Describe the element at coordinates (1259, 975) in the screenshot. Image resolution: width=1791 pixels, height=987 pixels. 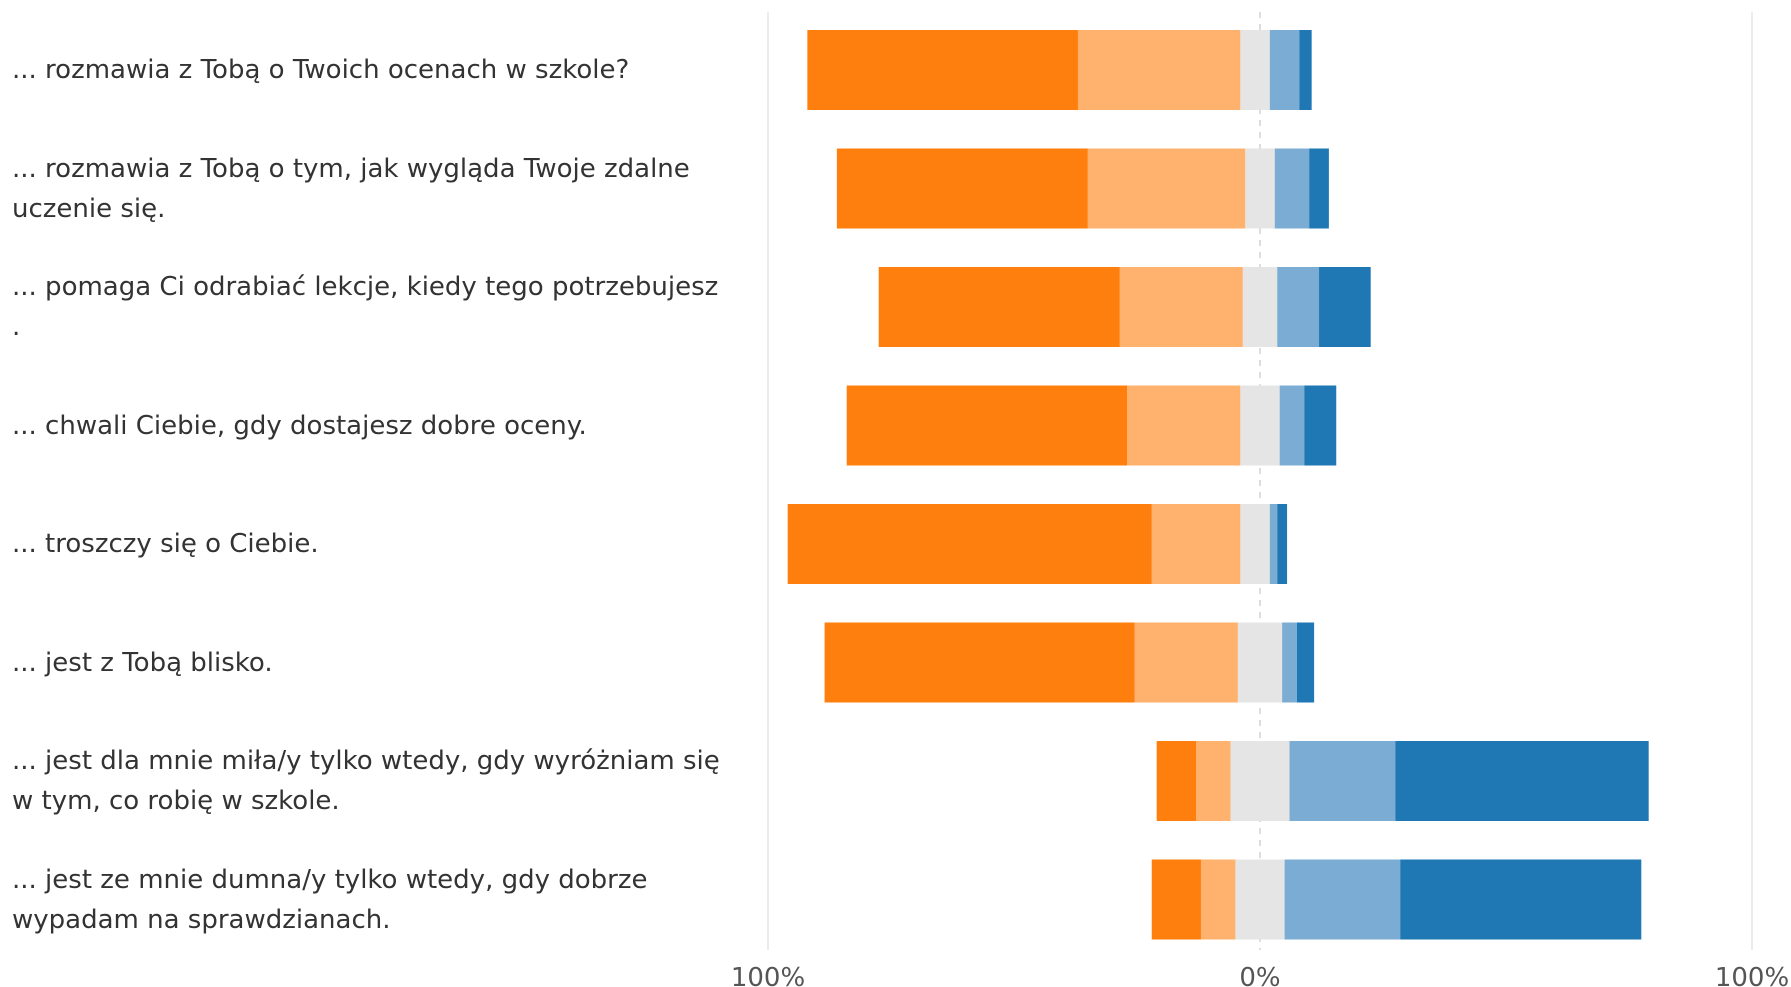
I see `x-tick-label: 0%` at that location.